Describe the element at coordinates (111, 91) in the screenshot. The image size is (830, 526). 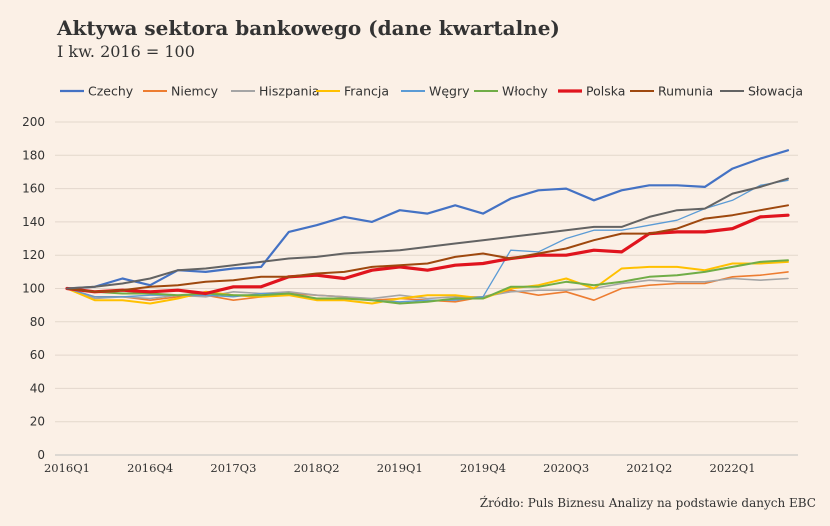
I see `legend-label: Czechy` at that location.